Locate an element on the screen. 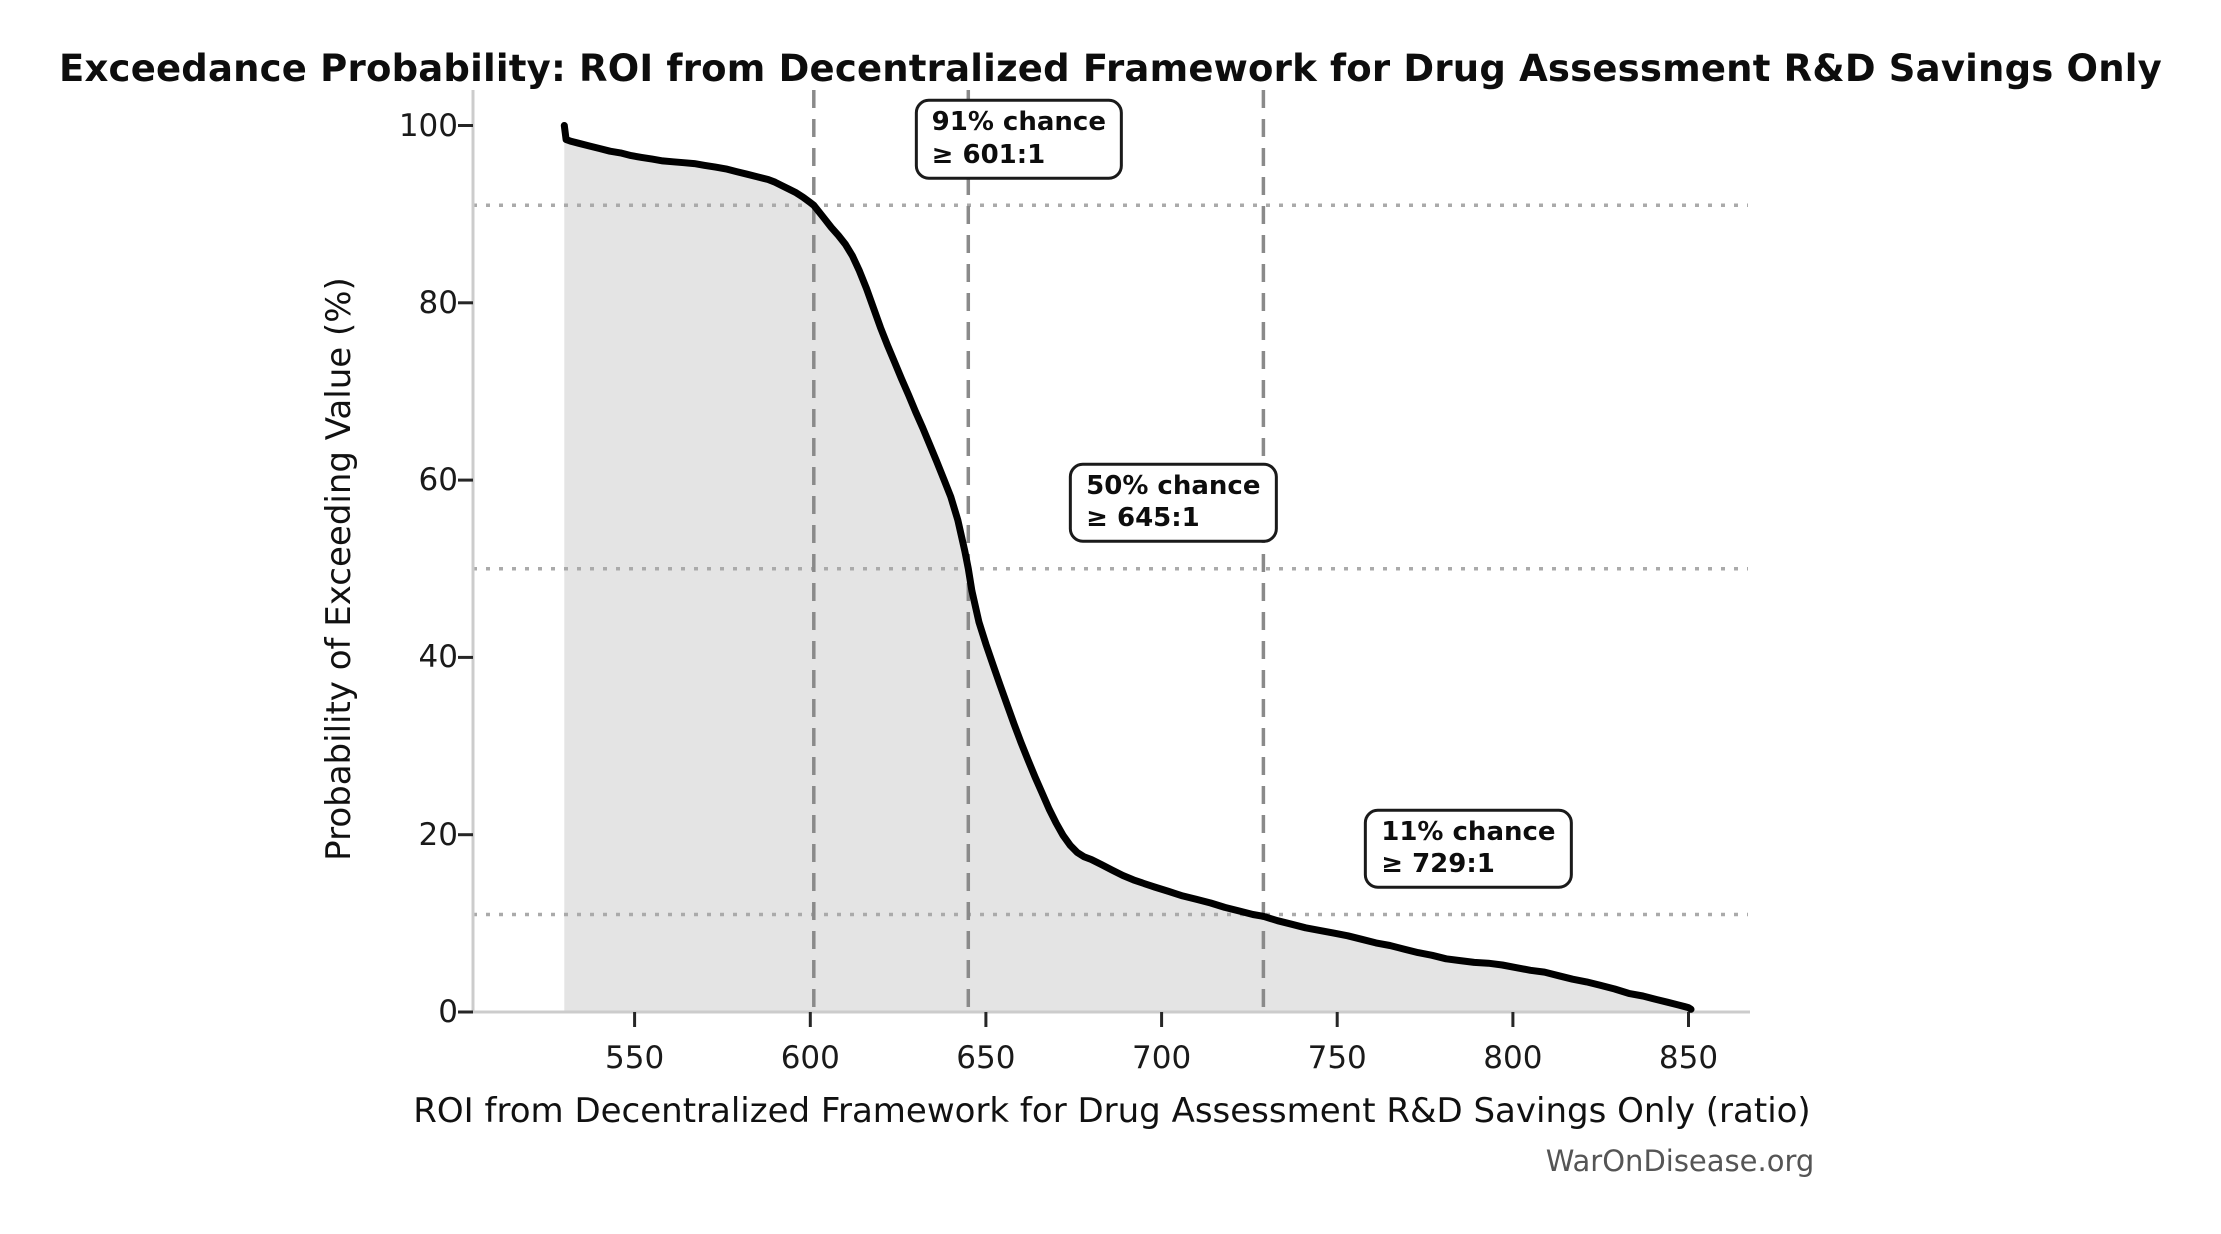 This screenshot has width=2221, height=1234. y-tick-label-20: 20 is located at coordinates (438, 834).